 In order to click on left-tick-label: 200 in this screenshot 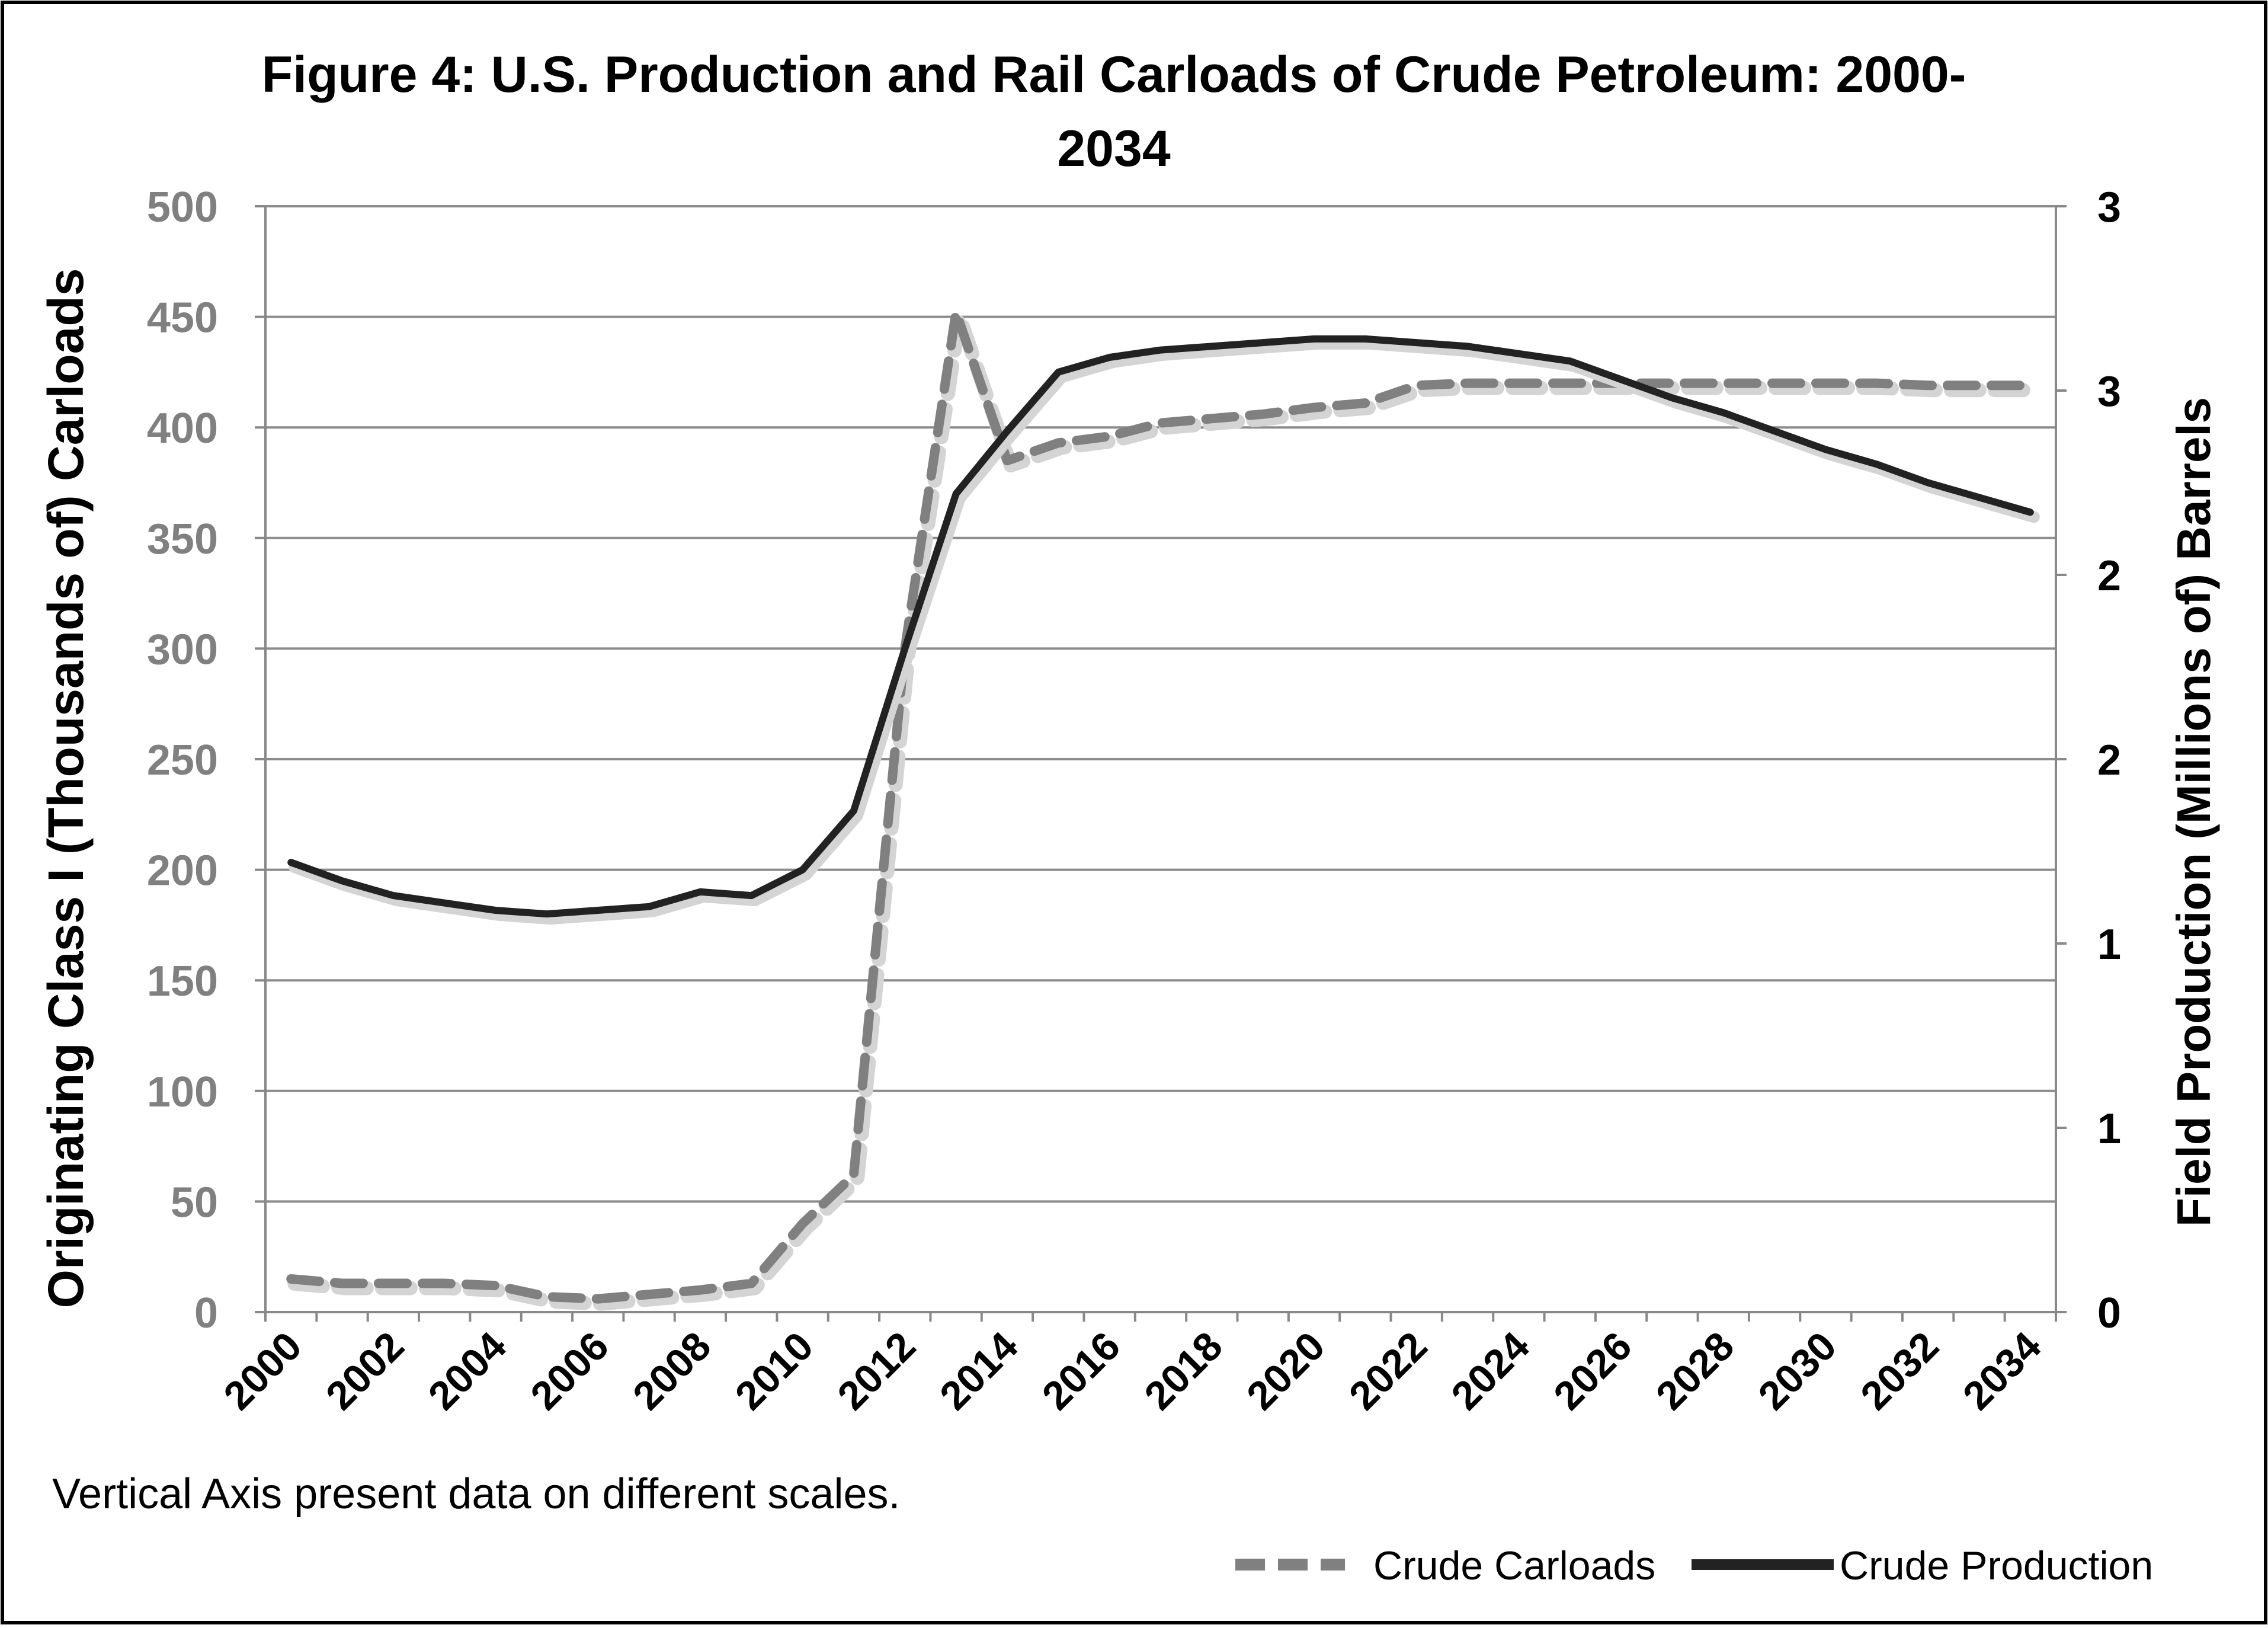, I will do `click(182, 871)`.